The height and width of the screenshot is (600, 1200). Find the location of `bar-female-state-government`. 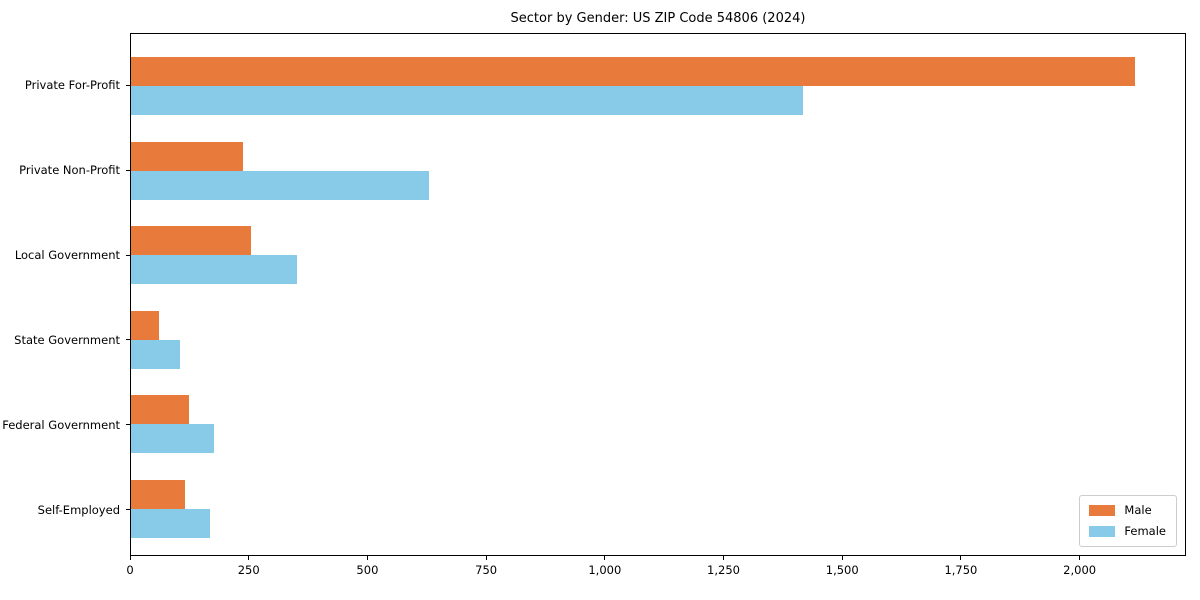

bar-female-state-government is located at coordinates (155, 354).